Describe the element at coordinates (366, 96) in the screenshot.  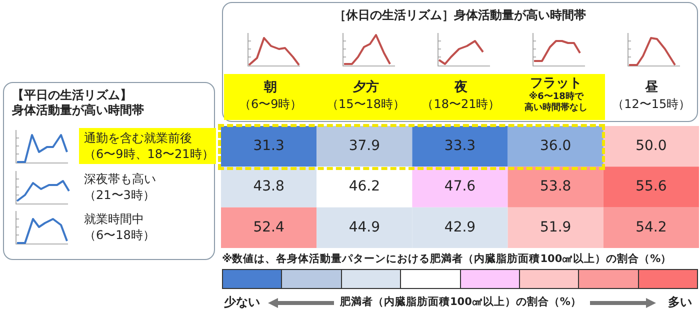
I see `x-tick-label: 夕方（15〜18時）` at that location.